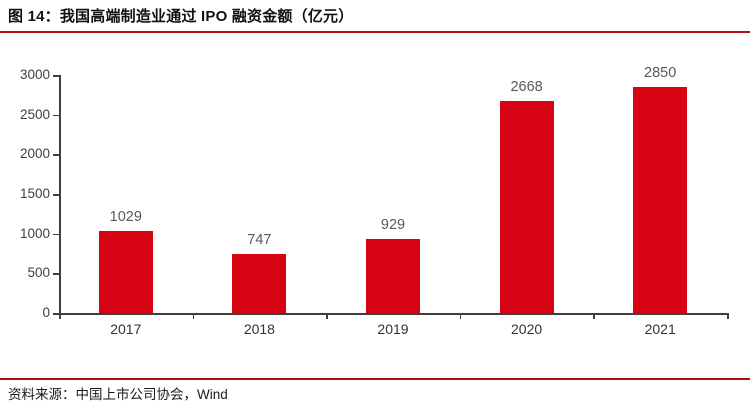 The height and width of the screenshot is (409, 750). I want to click on figure-title: 图 14：我国高端制造业通过 IPO 融资金额（亿元）, so click(181, 16).